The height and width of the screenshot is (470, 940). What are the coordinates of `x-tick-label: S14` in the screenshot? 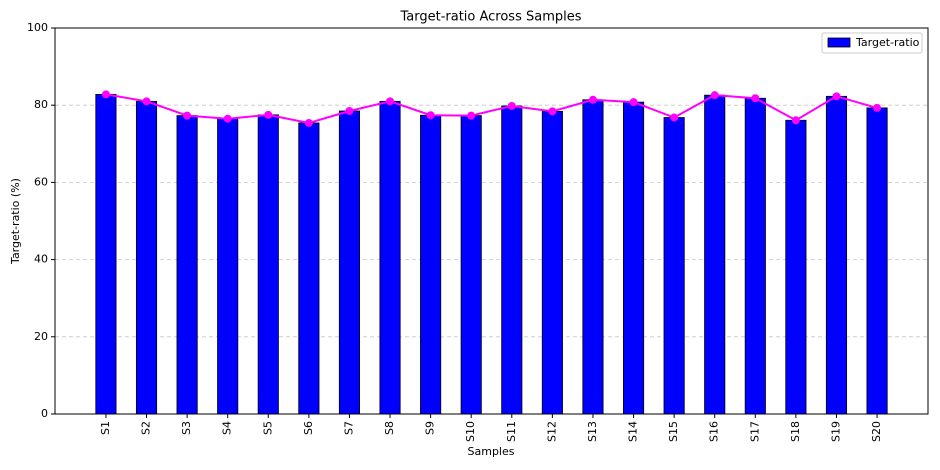 It's located at (633, 431).